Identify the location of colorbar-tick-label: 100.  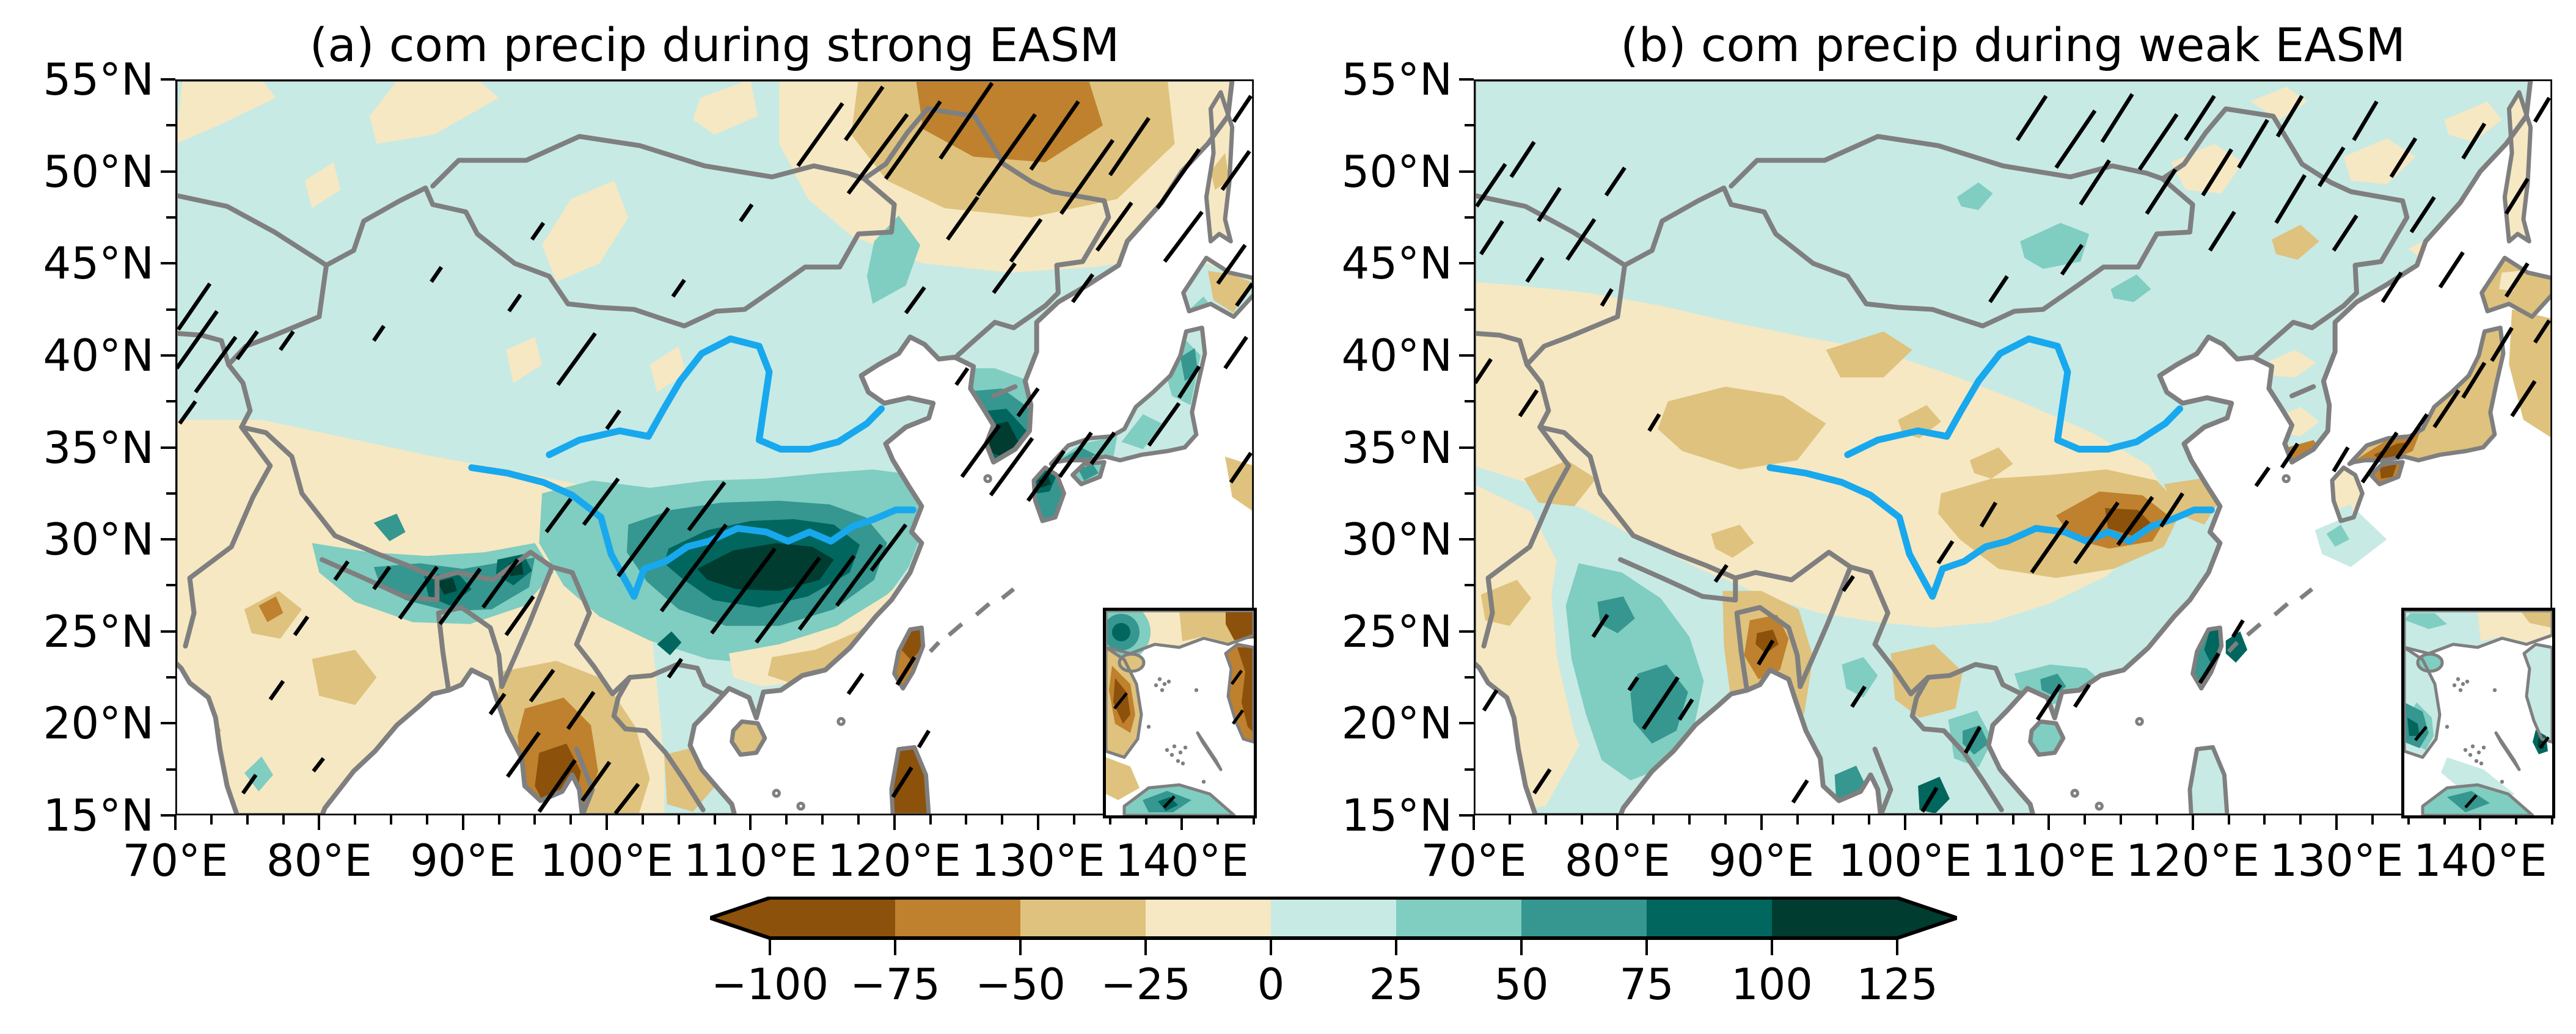
(1772, 984).